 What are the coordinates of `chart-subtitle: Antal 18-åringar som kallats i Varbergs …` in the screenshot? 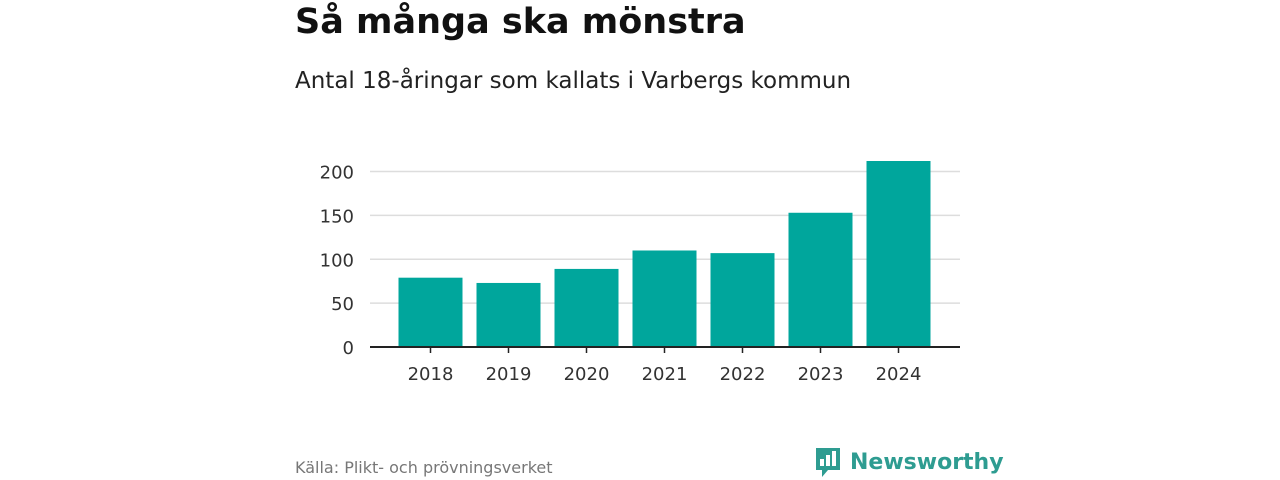 It's located at (573, 81).